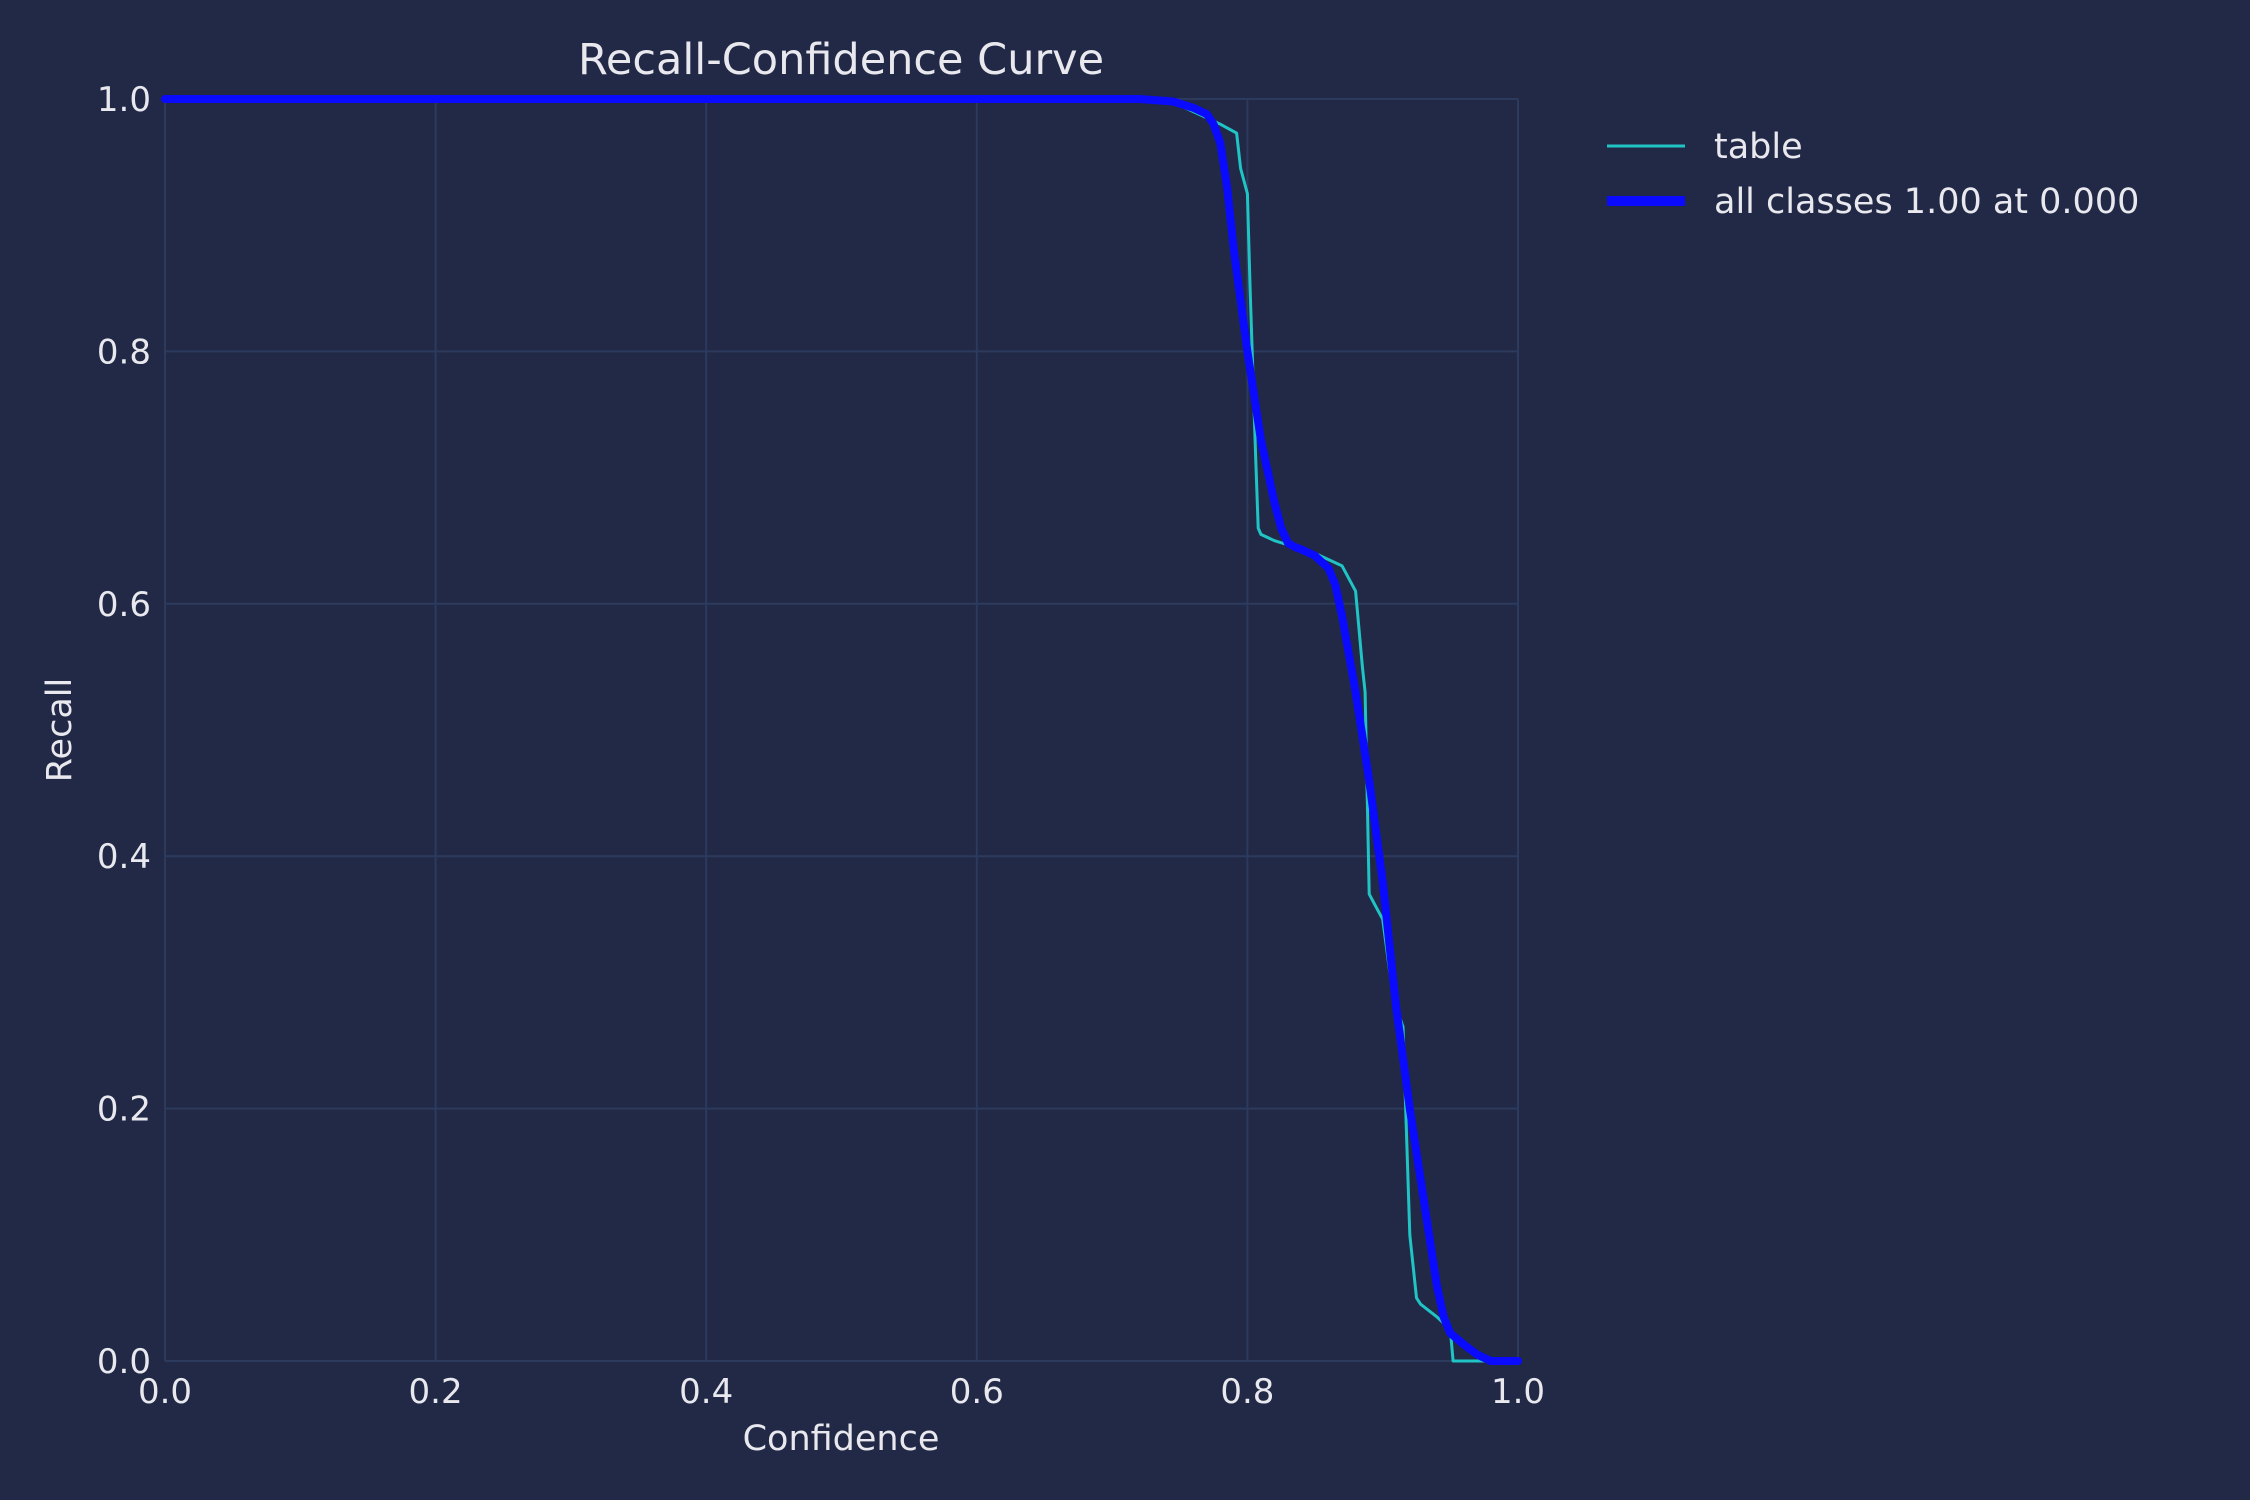  Describe the element at coordinates (124, 857) in the screenshot. I see `y-tick-label: 0.4` at that location.